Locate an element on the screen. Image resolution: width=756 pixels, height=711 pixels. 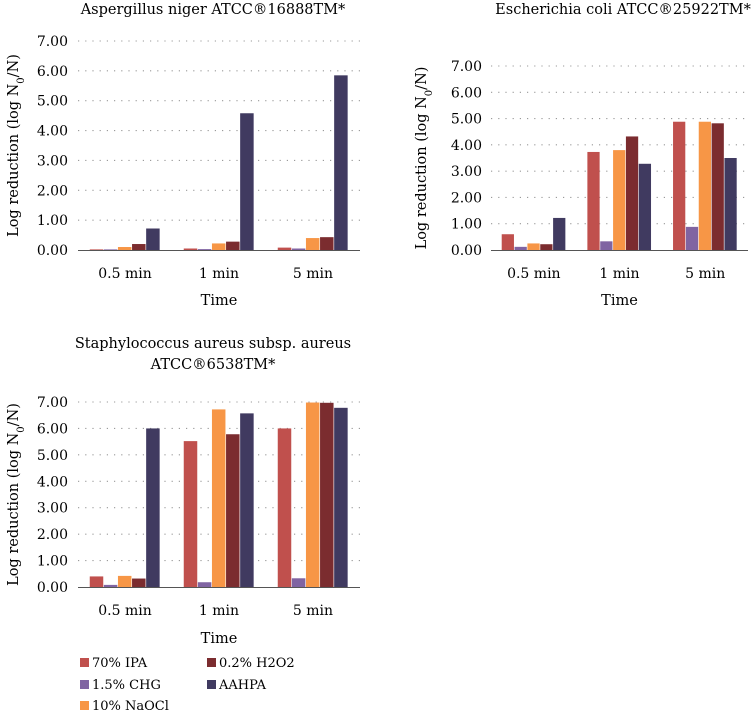
chart-title: Staphylococcus aureus subsp. aureus is located at coordinates (213, 344).